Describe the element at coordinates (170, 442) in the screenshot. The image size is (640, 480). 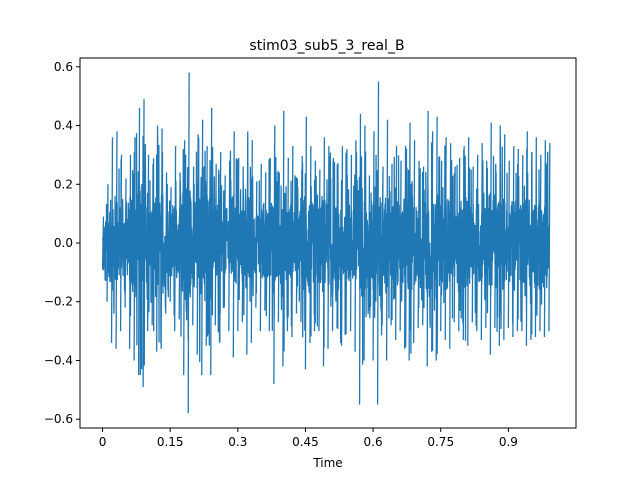
I see `x-tick-label: 0.15` at that location.